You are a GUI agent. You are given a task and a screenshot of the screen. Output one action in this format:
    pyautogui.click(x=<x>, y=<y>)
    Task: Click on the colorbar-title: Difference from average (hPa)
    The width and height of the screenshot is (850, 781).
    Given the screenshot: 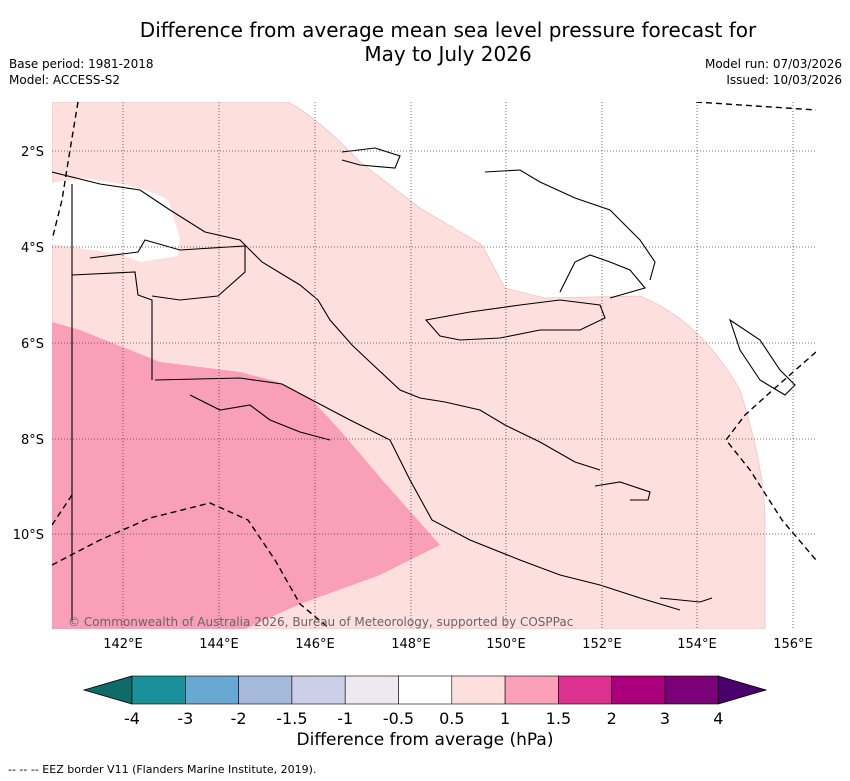 What is the action you would take?
    pyautogui.click(x=425, y=740)
    